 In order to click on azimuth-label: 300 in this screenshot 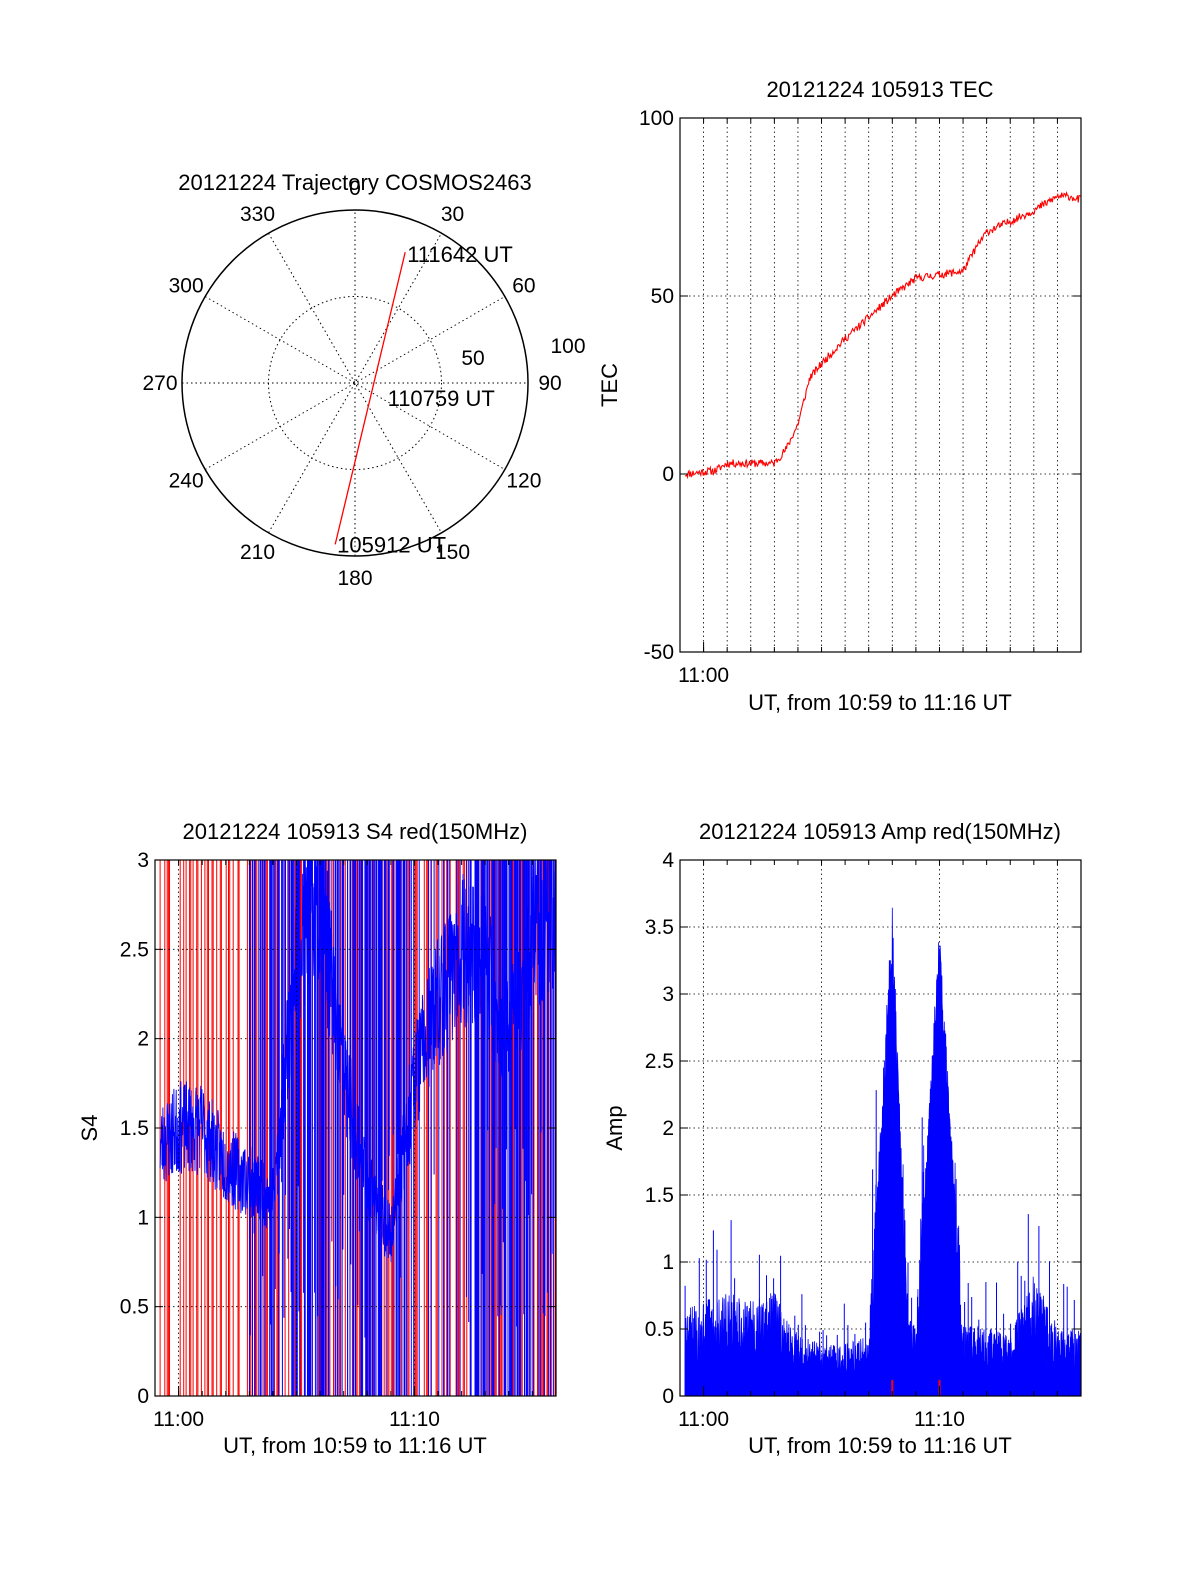, I will do `click(186, 286)`.